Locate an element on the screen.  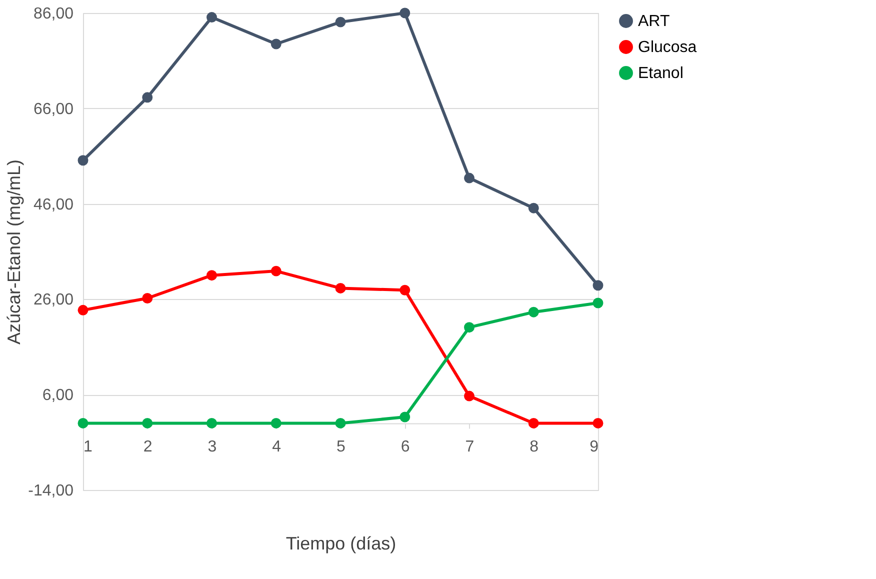
legend-label: ART is located at coordinates (654, 21).